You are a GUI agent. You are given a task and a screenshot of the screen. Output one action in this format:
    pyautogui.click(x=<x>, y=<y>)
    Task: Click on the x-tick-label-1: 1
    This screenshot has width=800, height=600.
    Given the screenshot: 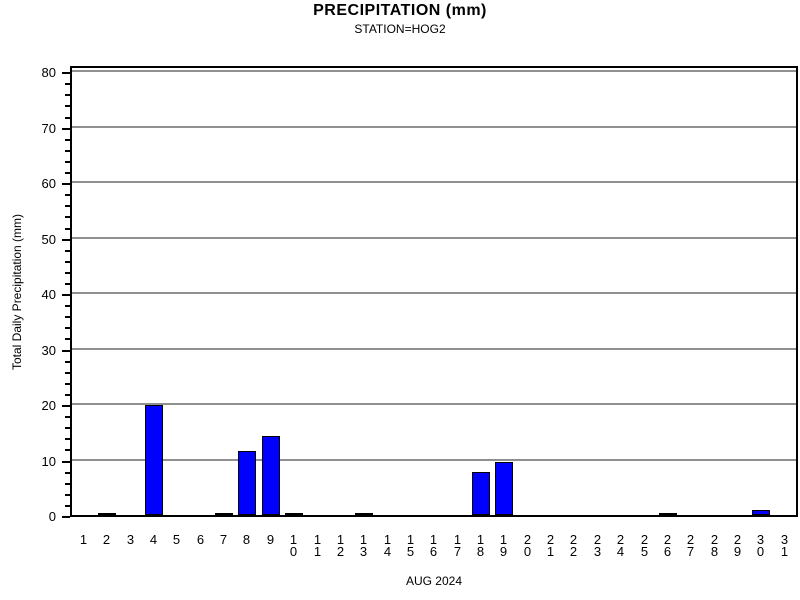 What is the action you would take?
    pyautogui.click(x=83, y=539)
    